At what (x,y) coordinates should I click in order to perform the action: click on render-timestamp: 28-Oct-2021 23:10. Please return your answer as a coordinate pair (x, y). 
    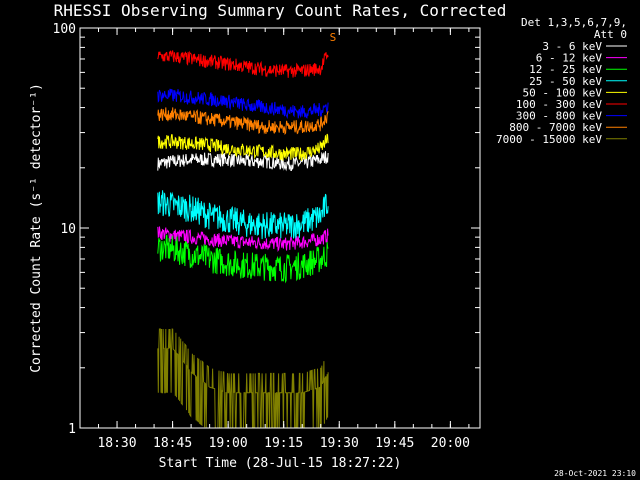
    Looking at the image, I should click on (595, 473).